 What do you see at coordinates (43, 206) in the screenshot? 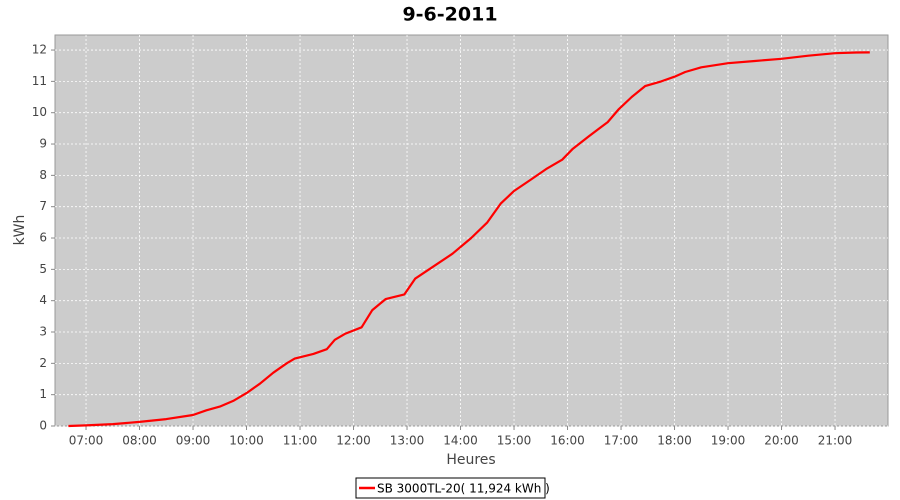
I see `y-tick-label: 7` at bounding box center [43, 206].